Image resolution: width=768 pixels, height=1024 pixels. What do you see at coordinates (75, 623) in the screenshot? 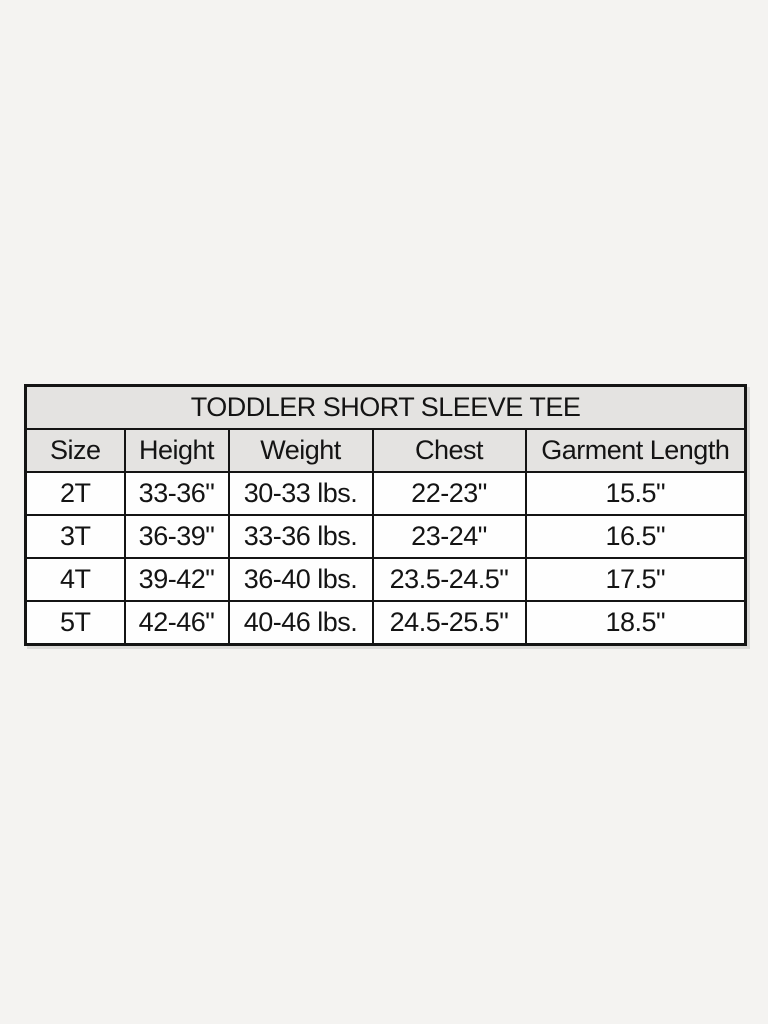
I see `size-cell: 5T` at bounding box center [75, 623].